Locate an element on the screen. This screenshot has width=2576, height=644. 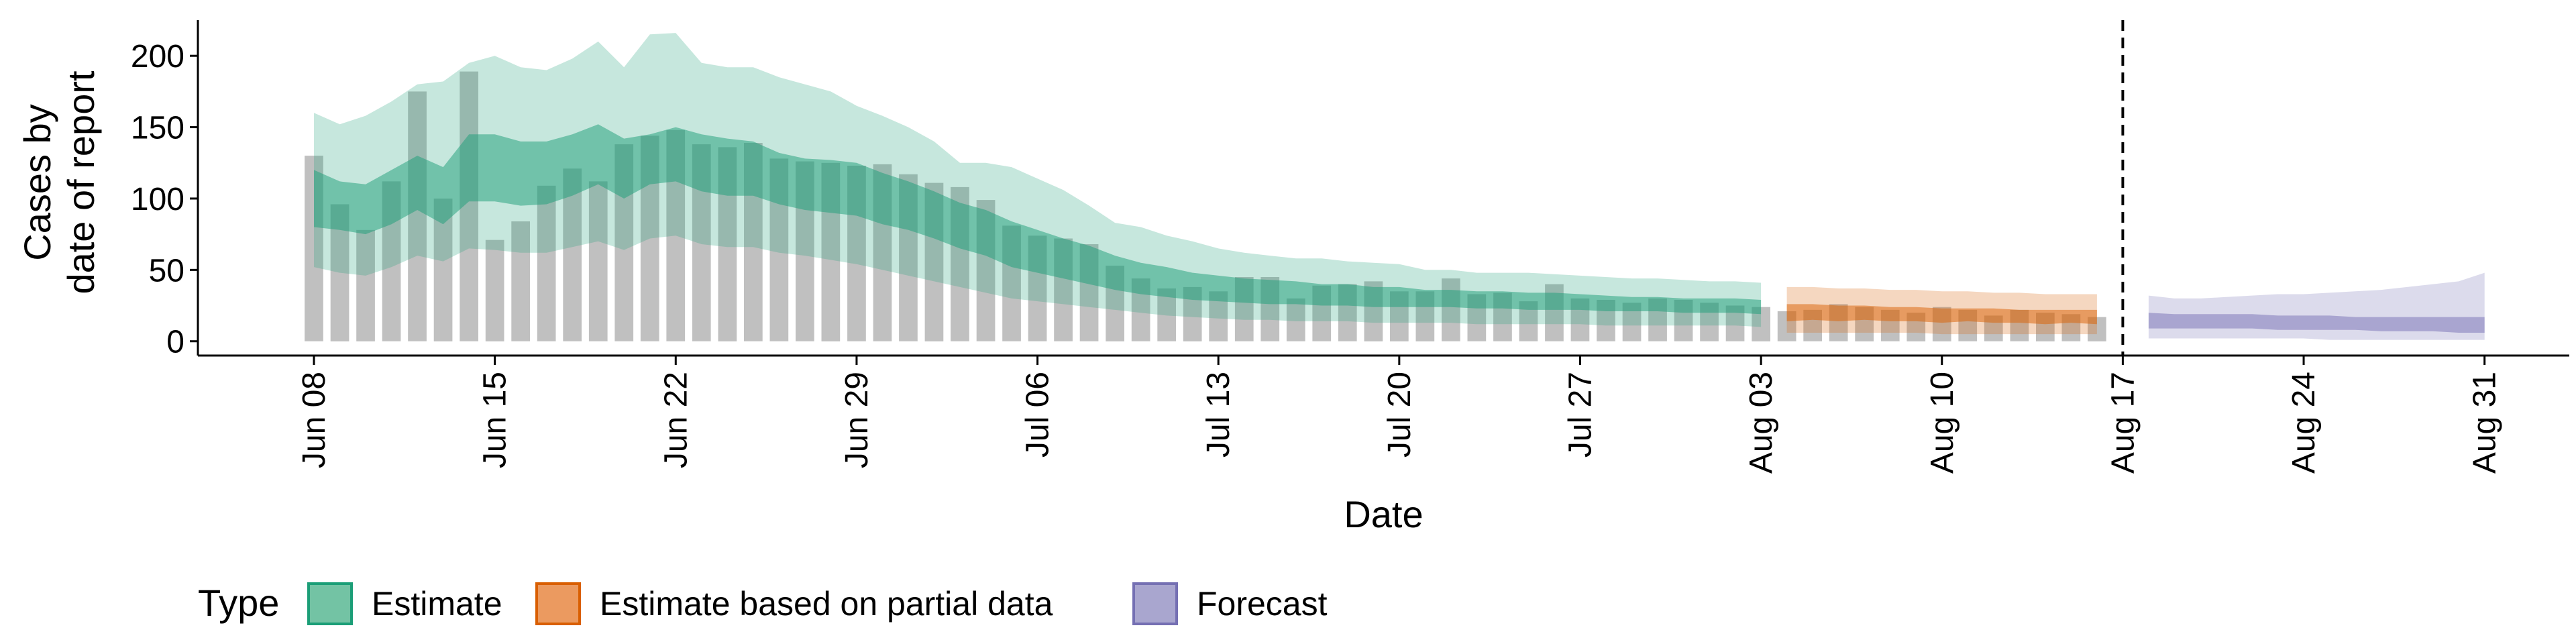
x-tick-label: Jun 08 is located at coordinates (314, 420).